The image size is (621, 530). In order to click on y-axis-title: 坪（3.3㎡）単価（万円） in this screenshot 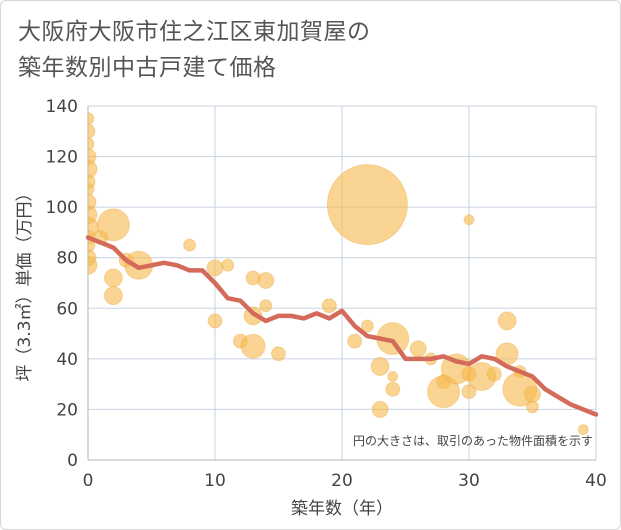, I will do `click(25, 282)`.